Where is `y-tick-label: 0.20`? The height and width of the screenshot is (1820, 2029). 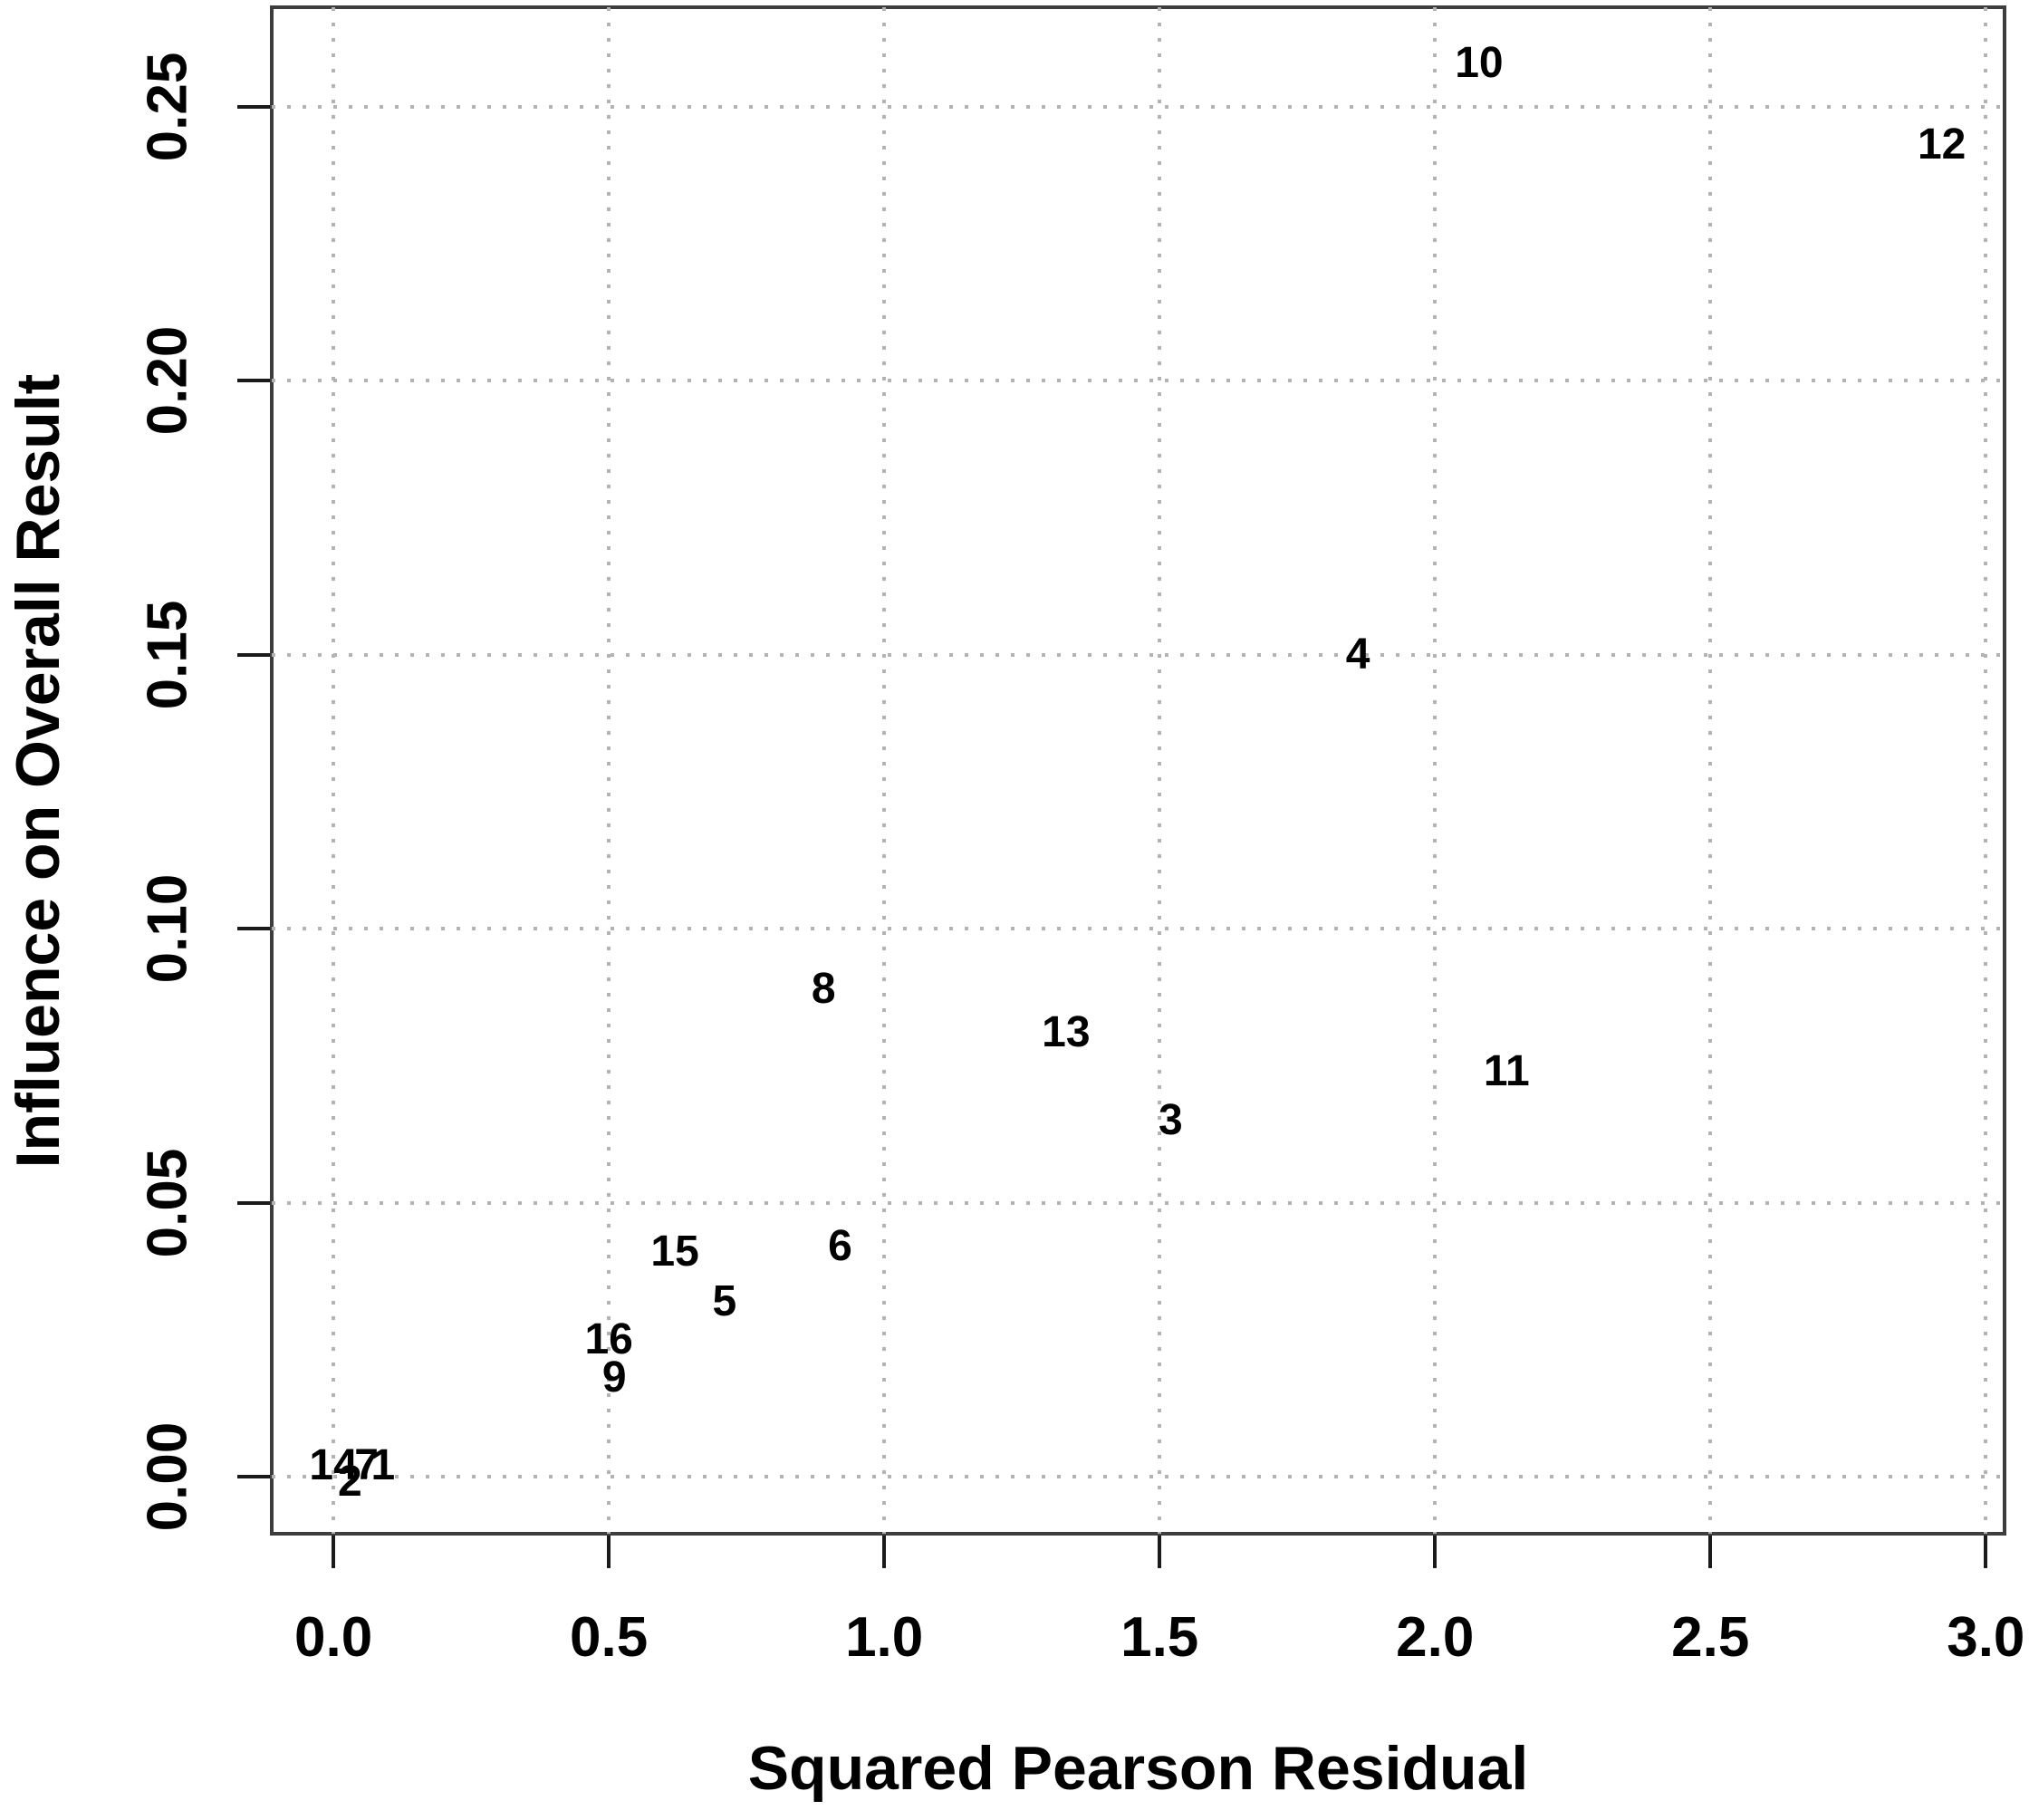 y-tick-label: 0.20 is located at coordinates (167, 381).